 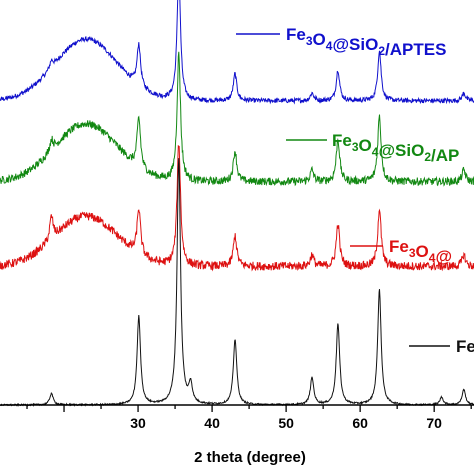 What do you see at coordinates (420, 251) in the screenshot?
I see `legend-label-3: Fe3O4@` at bounding box center [420, 251].